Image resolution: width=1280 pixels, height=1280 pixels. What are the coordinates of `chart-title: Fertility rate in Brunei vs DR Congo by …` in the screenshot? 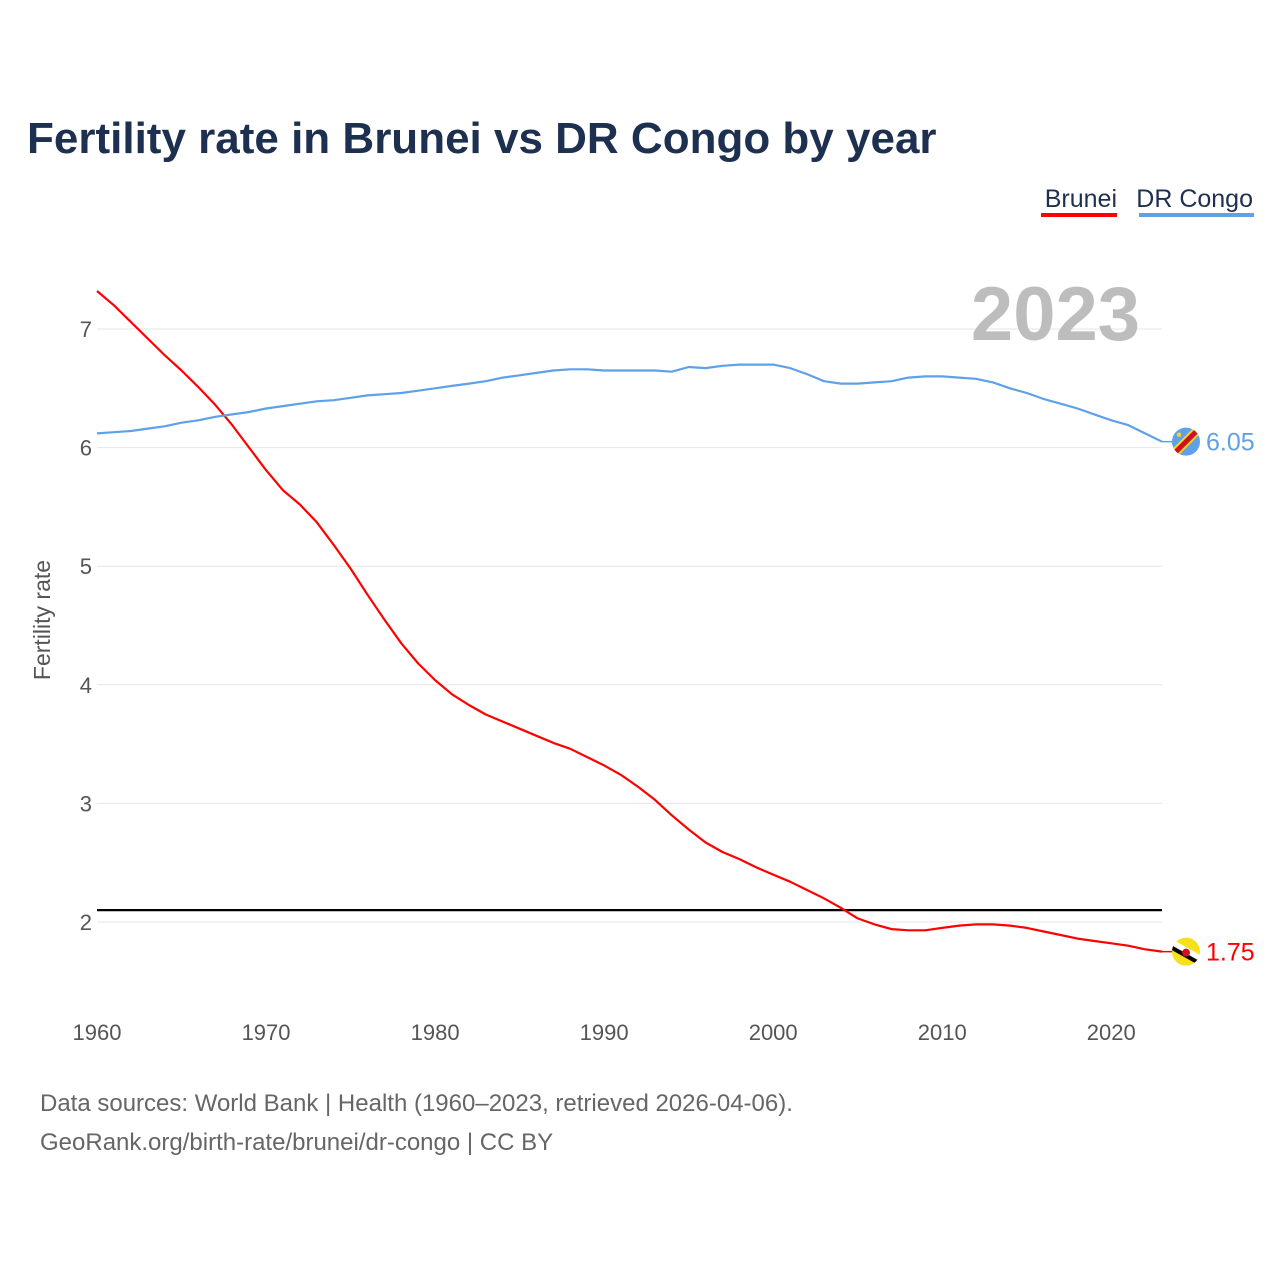 It's located at (482, 138).